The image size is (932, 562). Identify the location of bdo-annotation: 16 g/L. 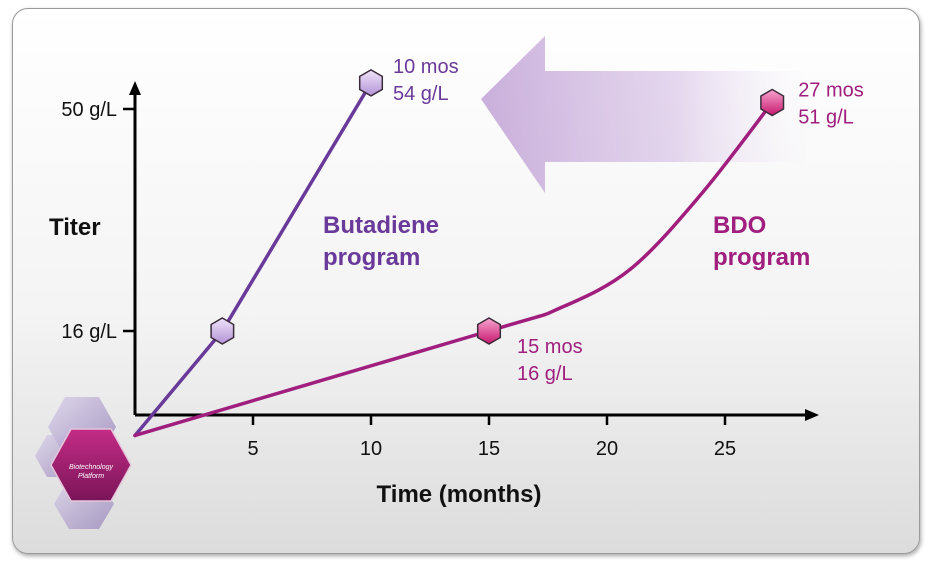
(545, 374).